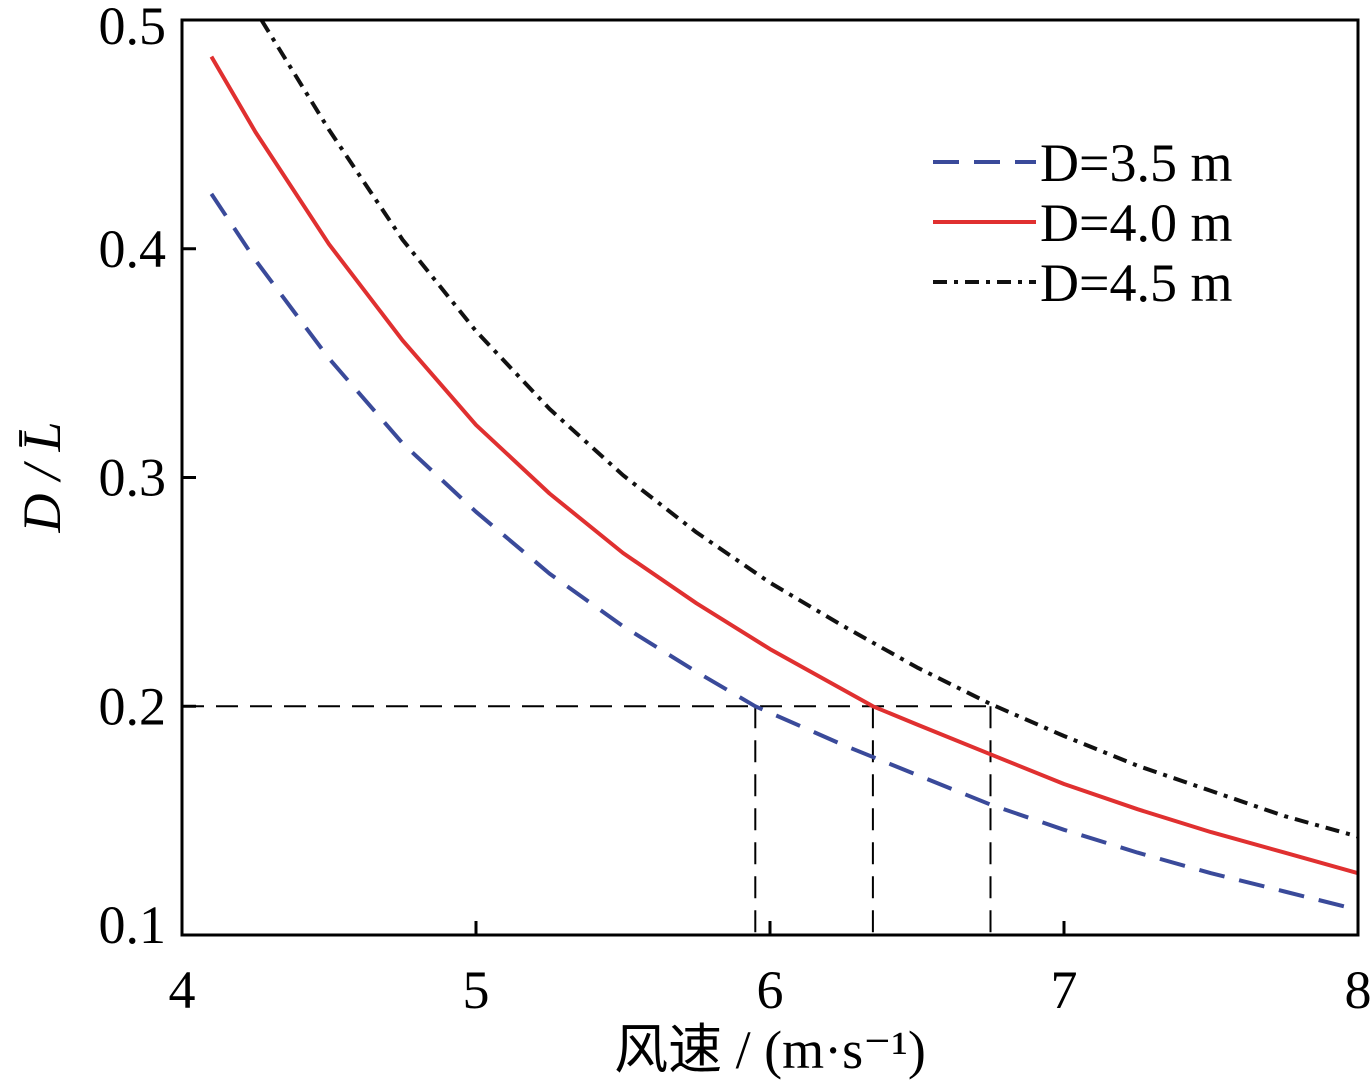 The height and width of the screenshot is (1085, 1371). I want to click on y-tick-label: 0.1, so click(133, 925).